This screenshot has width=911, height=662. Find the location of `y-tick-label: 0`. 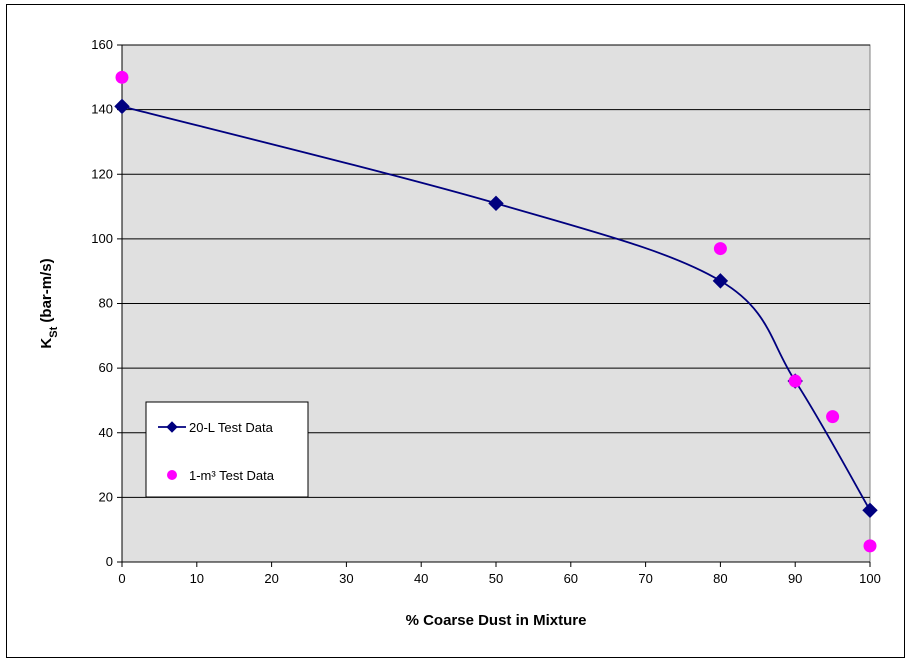

y-tick-label: 0 is located at coordinates (109, 561).